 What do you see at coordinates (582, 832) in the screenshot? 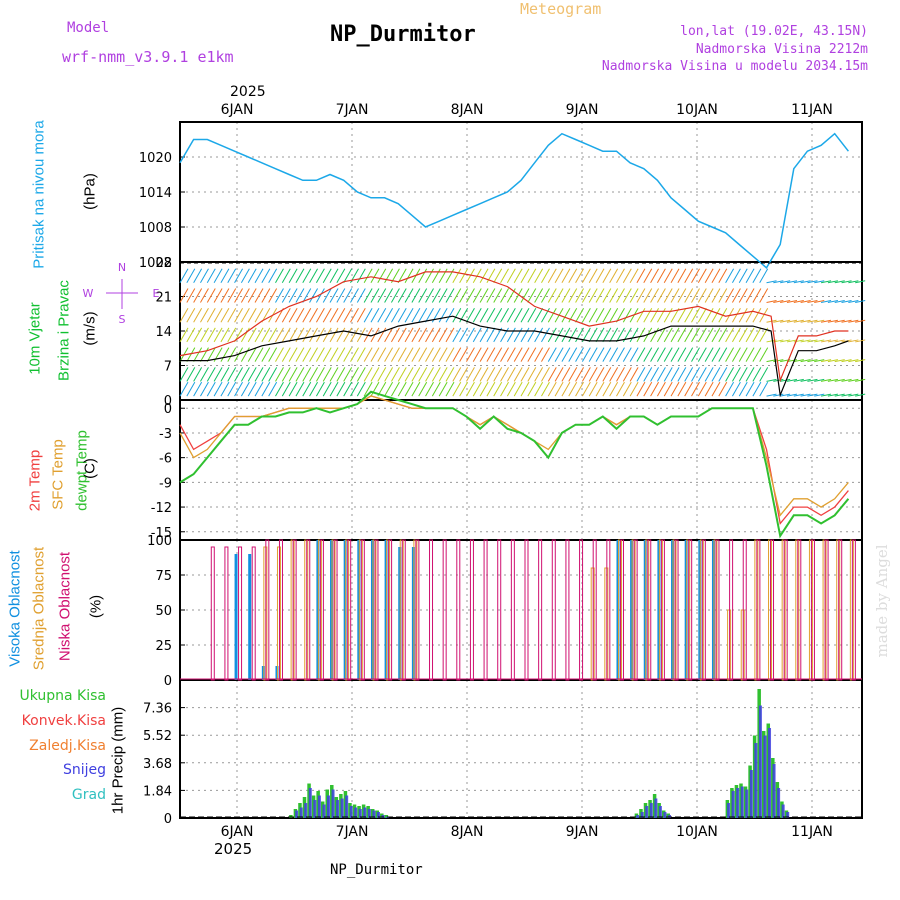
I see `day-label-bottom: 9JAN` at bounding box center [582, 832].